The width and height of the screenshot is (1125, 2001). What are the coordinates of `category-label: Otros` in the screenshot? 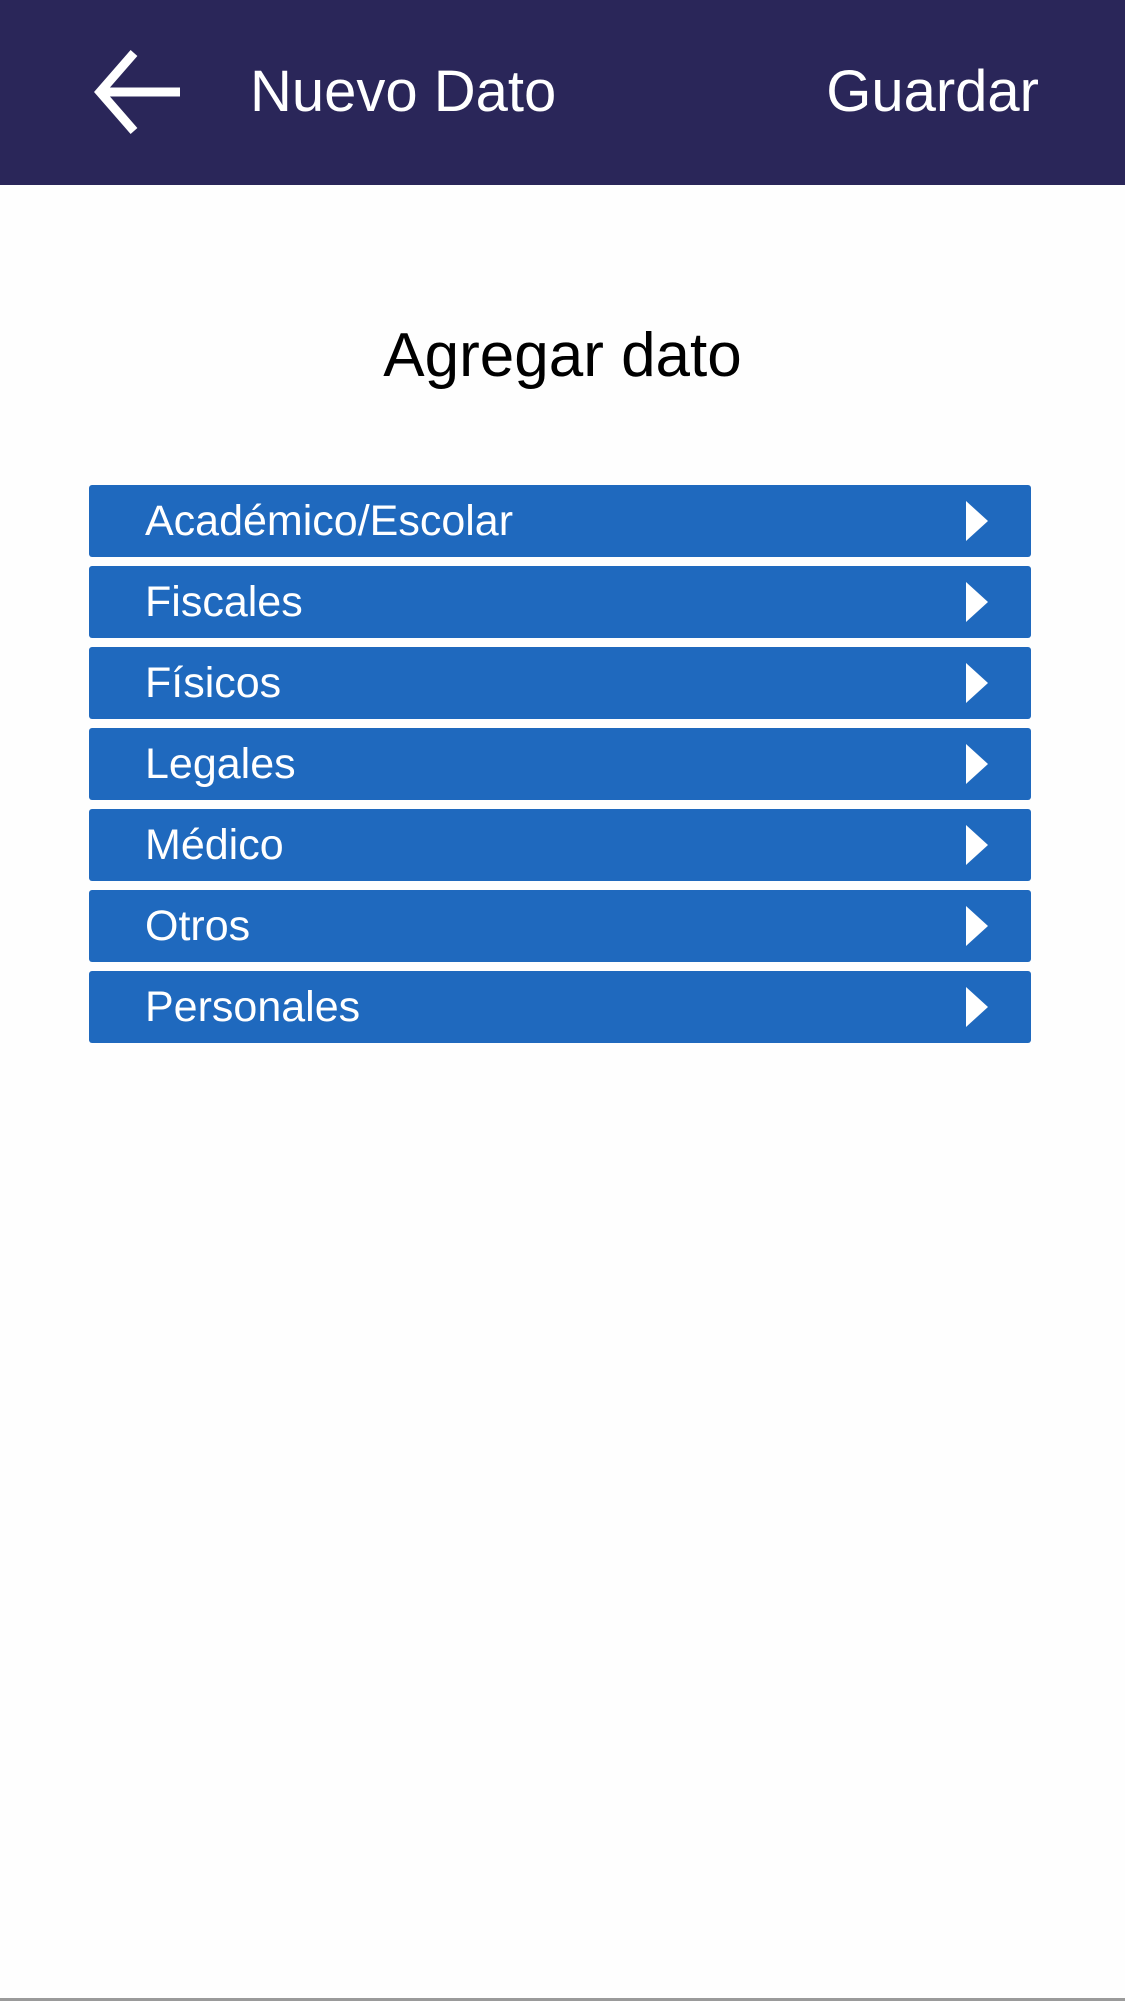 It's located at (198, 926).